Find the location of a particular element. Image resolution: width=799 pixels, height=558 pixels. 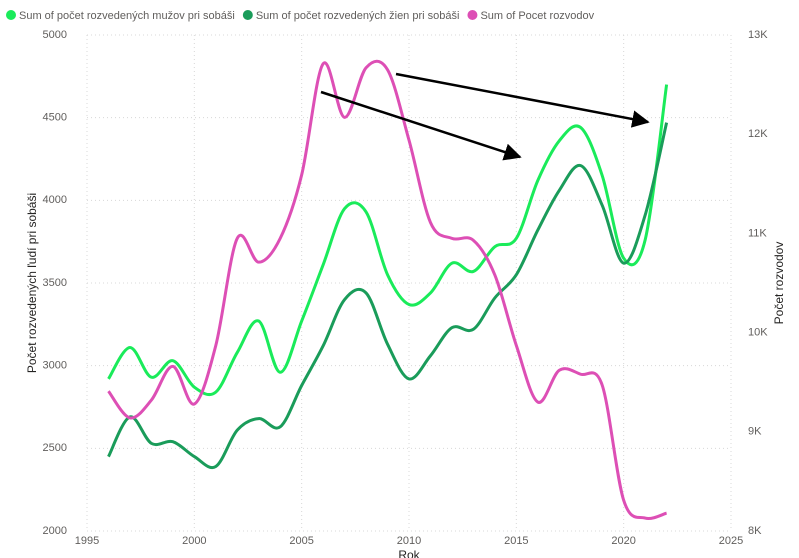

y-tick-label: 4000 is located at coordinates (55, 200).